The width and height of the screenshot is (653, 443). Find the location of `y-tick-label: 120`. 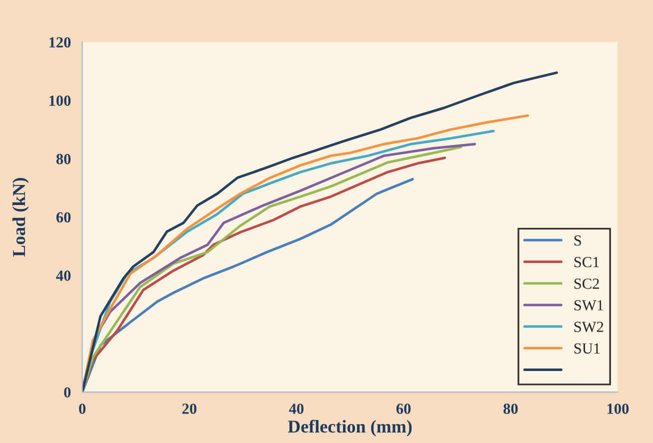

y-tick-label: 120 is located at coordinates (60, 42).